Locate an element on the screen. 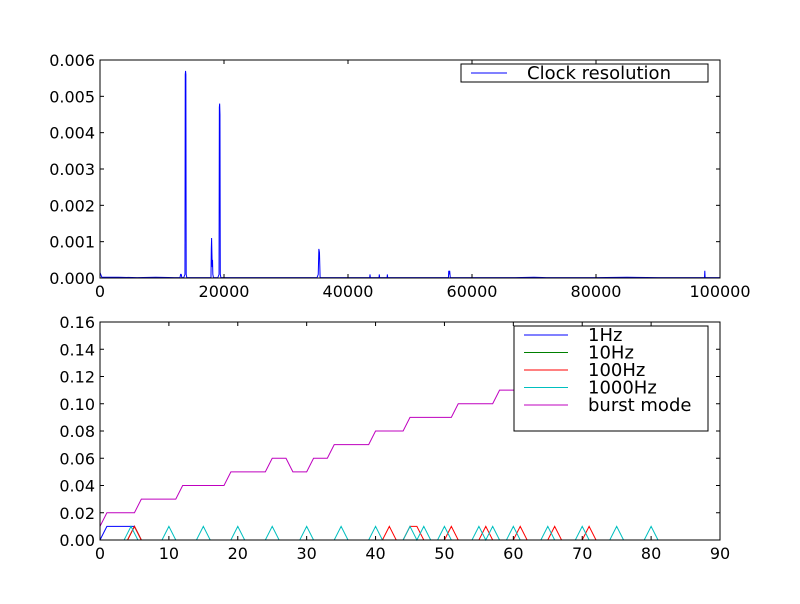  chart-2-x-tick-label: 20 is located at coordinates (238, 553).